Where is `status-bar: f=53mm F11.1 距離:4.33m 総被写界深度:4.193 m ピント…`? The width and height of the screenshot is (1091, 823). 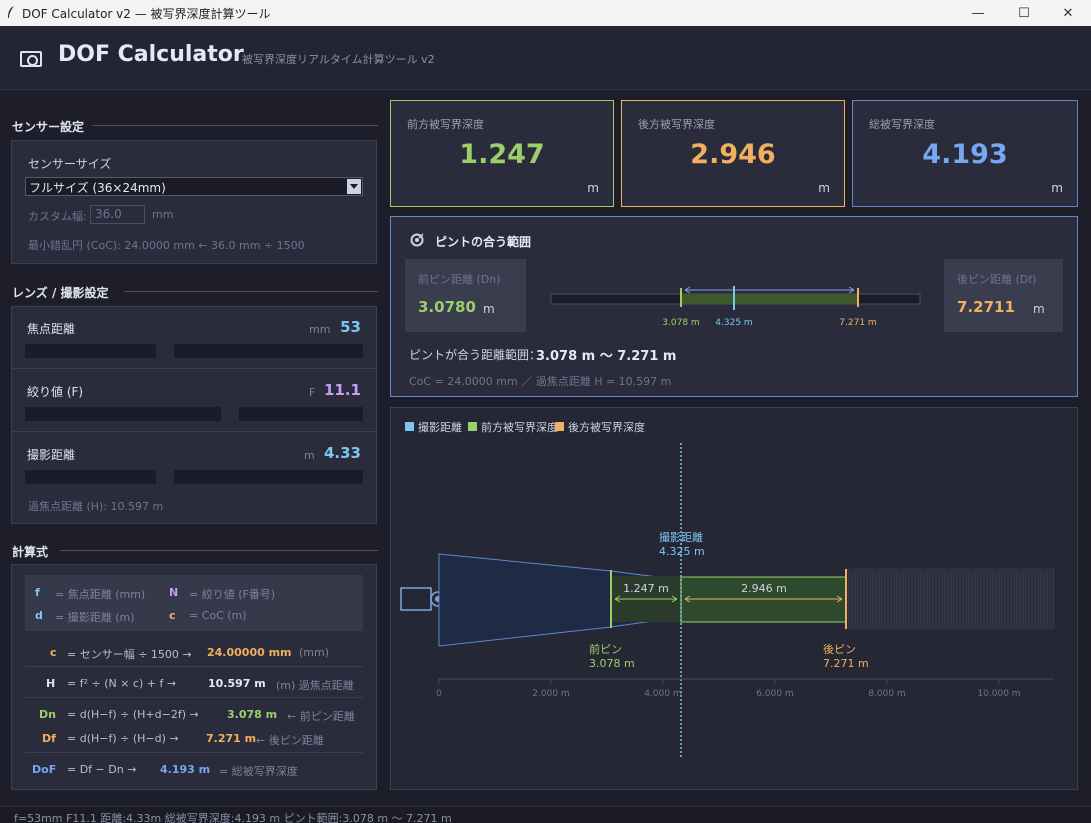
status-bar: f=53mm F11.1 距離:4.33m 総被写界深度:4.193 m ピント… is located at coordinates (545, 814).